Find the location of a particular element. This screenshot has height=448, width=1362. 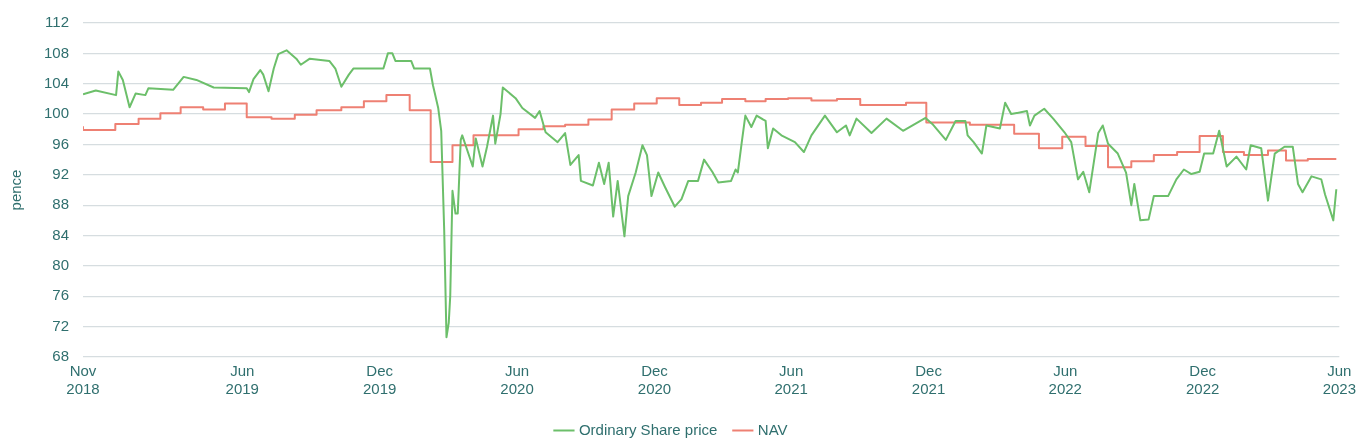

y-tick-label: 84 is located at coordinates (61, 234).